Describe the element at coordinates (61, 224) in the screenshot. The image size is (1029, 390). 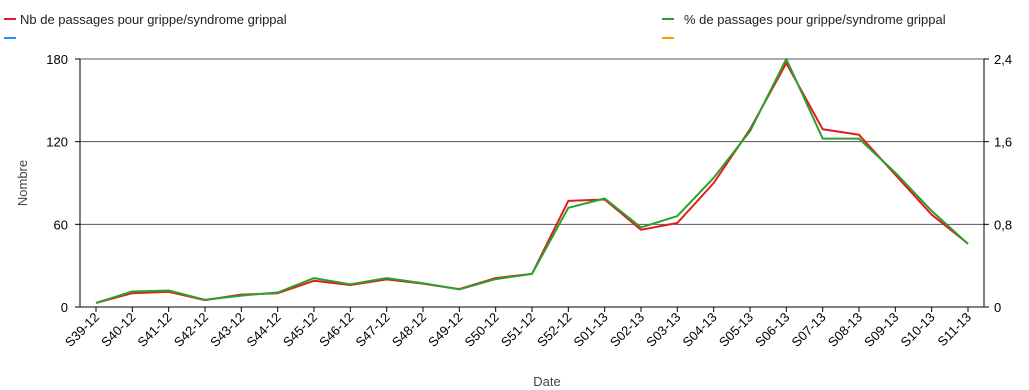
I see `y-left-tick-label: 60` at that location.